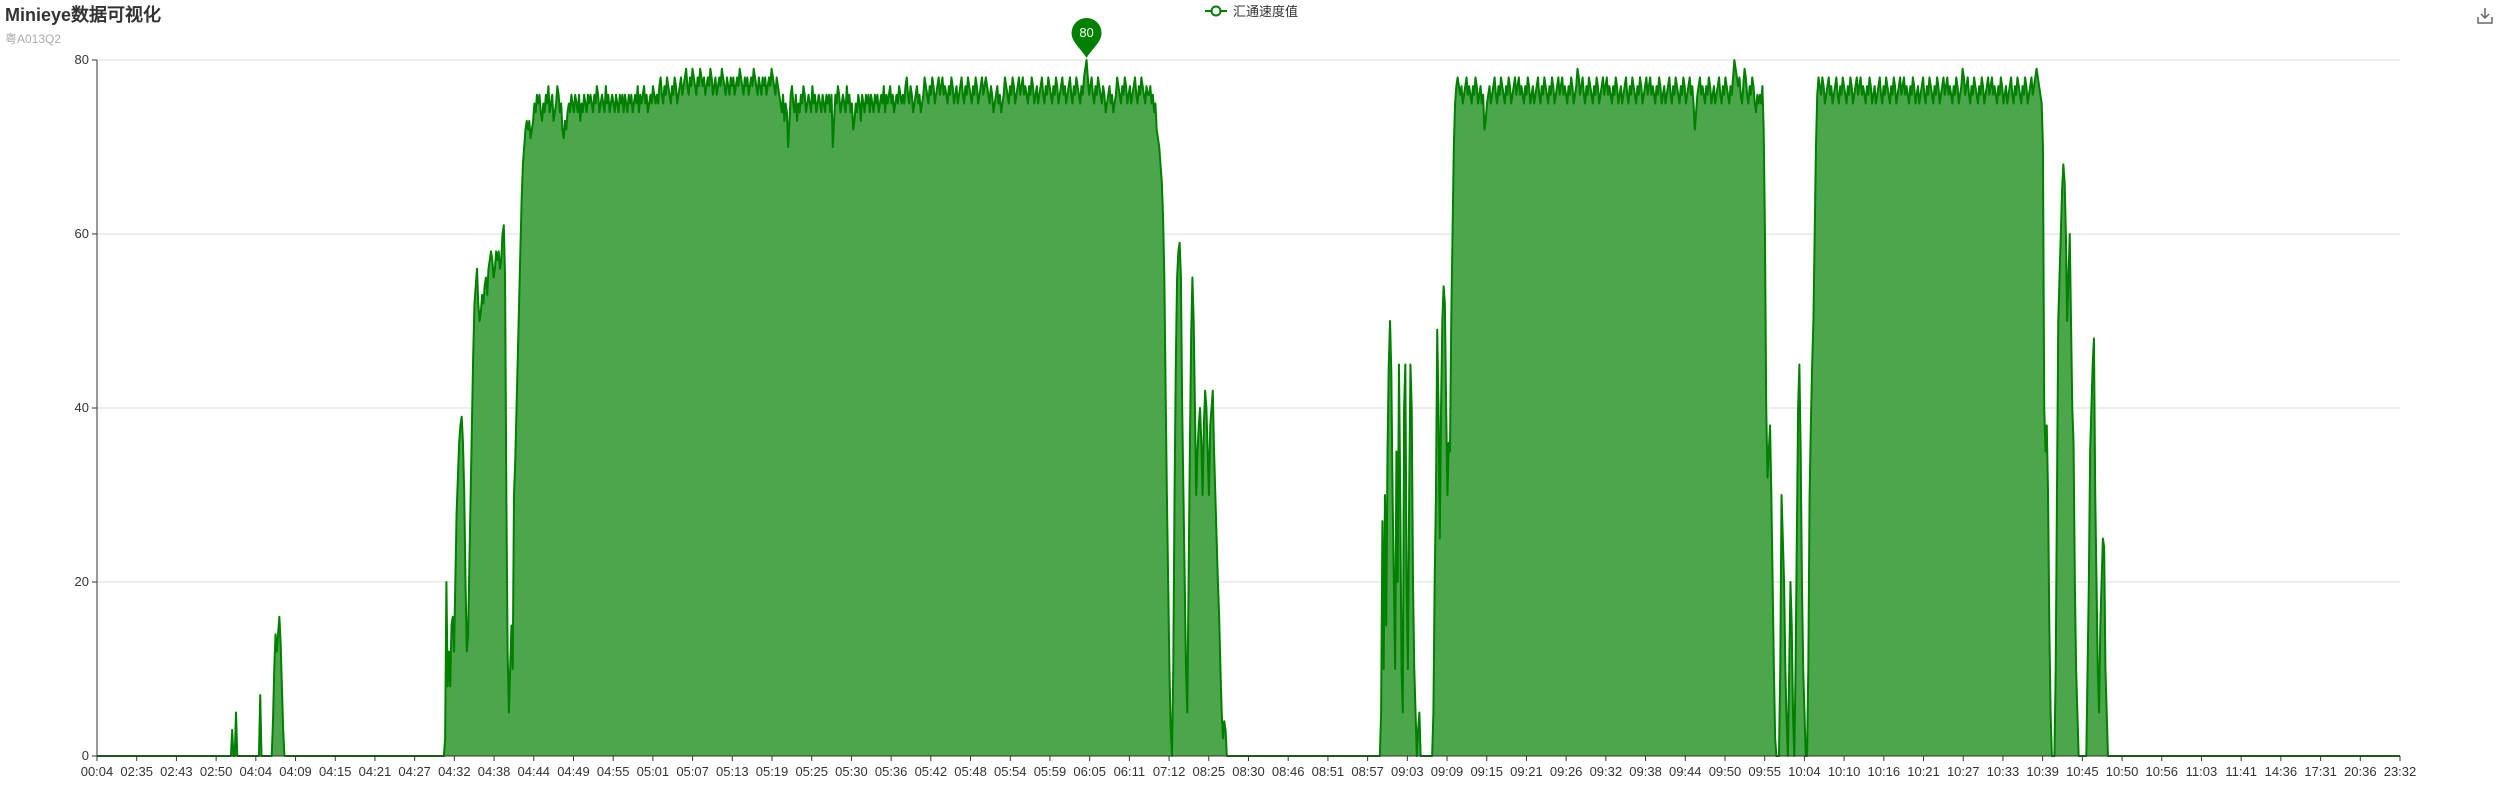 This screenshot has width=2500, height=800. Describe the element at coordinates (931, 771) in the screenshot. I see `x-tick-label: 05:42` at that location.